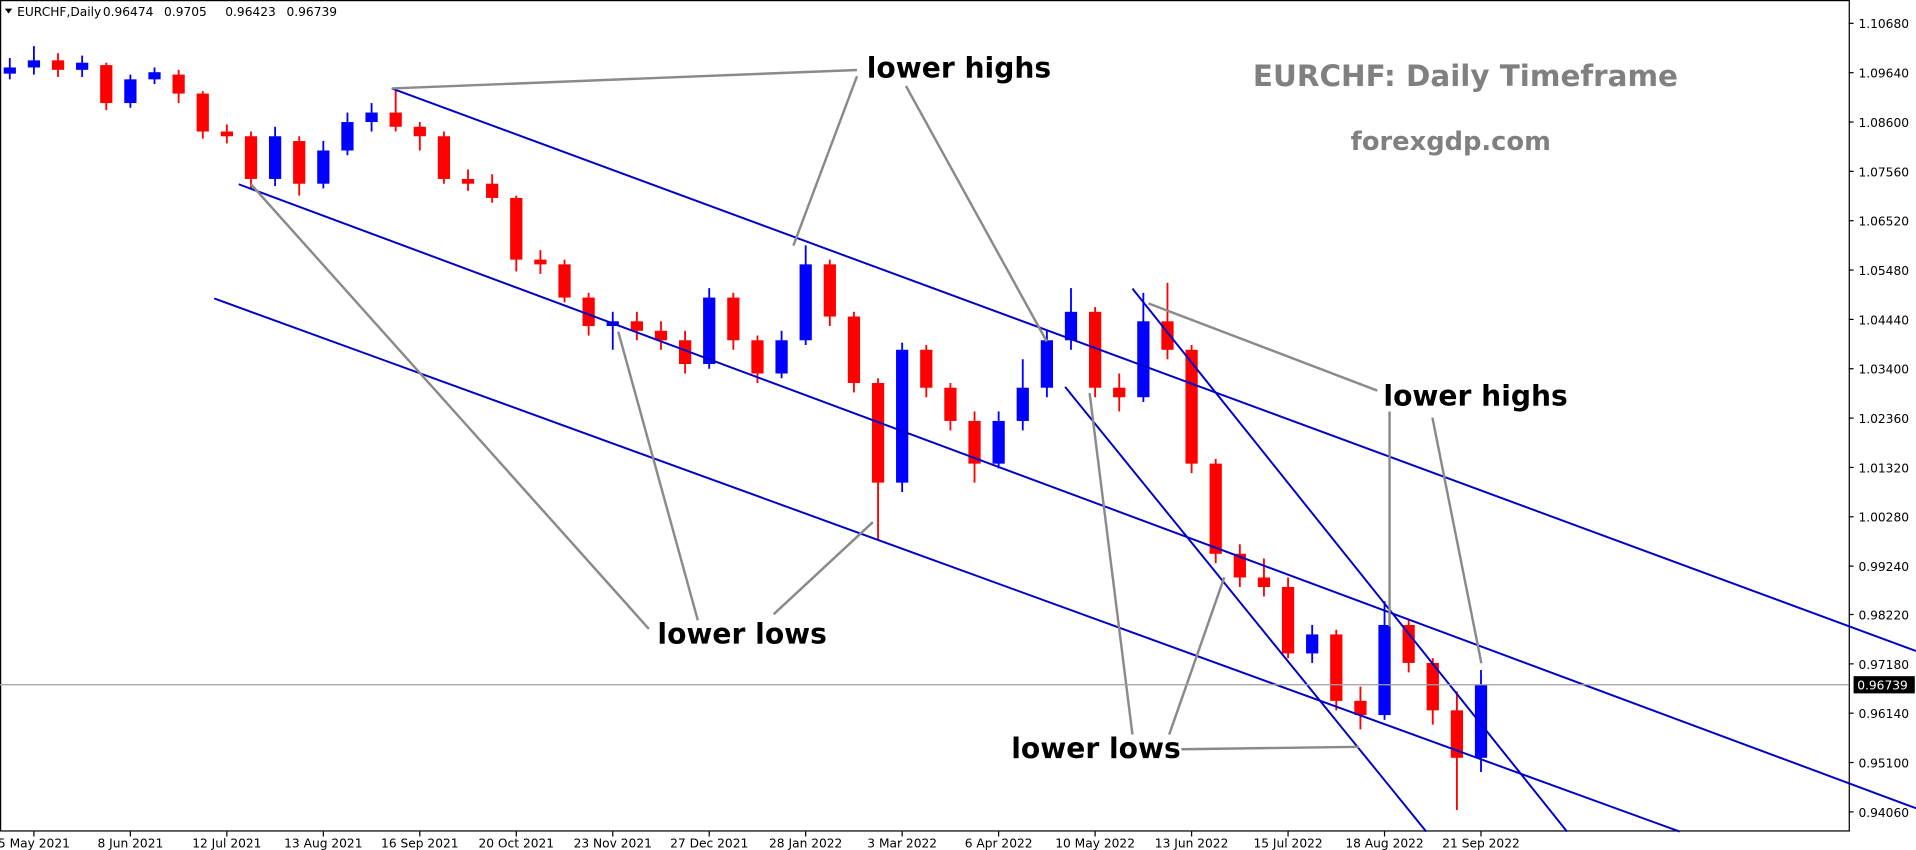 Image resolution: width=1916 pixels, height=850 pixels. I want to click on y-tick-label: 1.06520, so click(1883, 222).